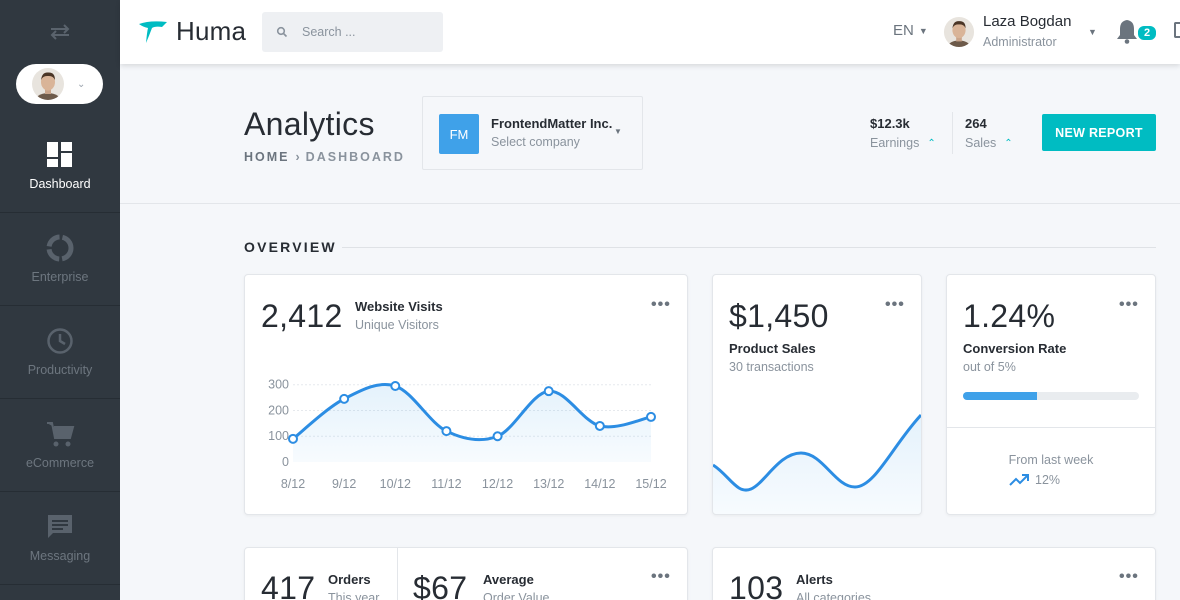 The height and width of the screenshot is (600, 1180). What do you see at coordinates (1015, 348) in the screenshot?
I see `conversion-title: Conversion Rate` at bounding box center [1015, 348].